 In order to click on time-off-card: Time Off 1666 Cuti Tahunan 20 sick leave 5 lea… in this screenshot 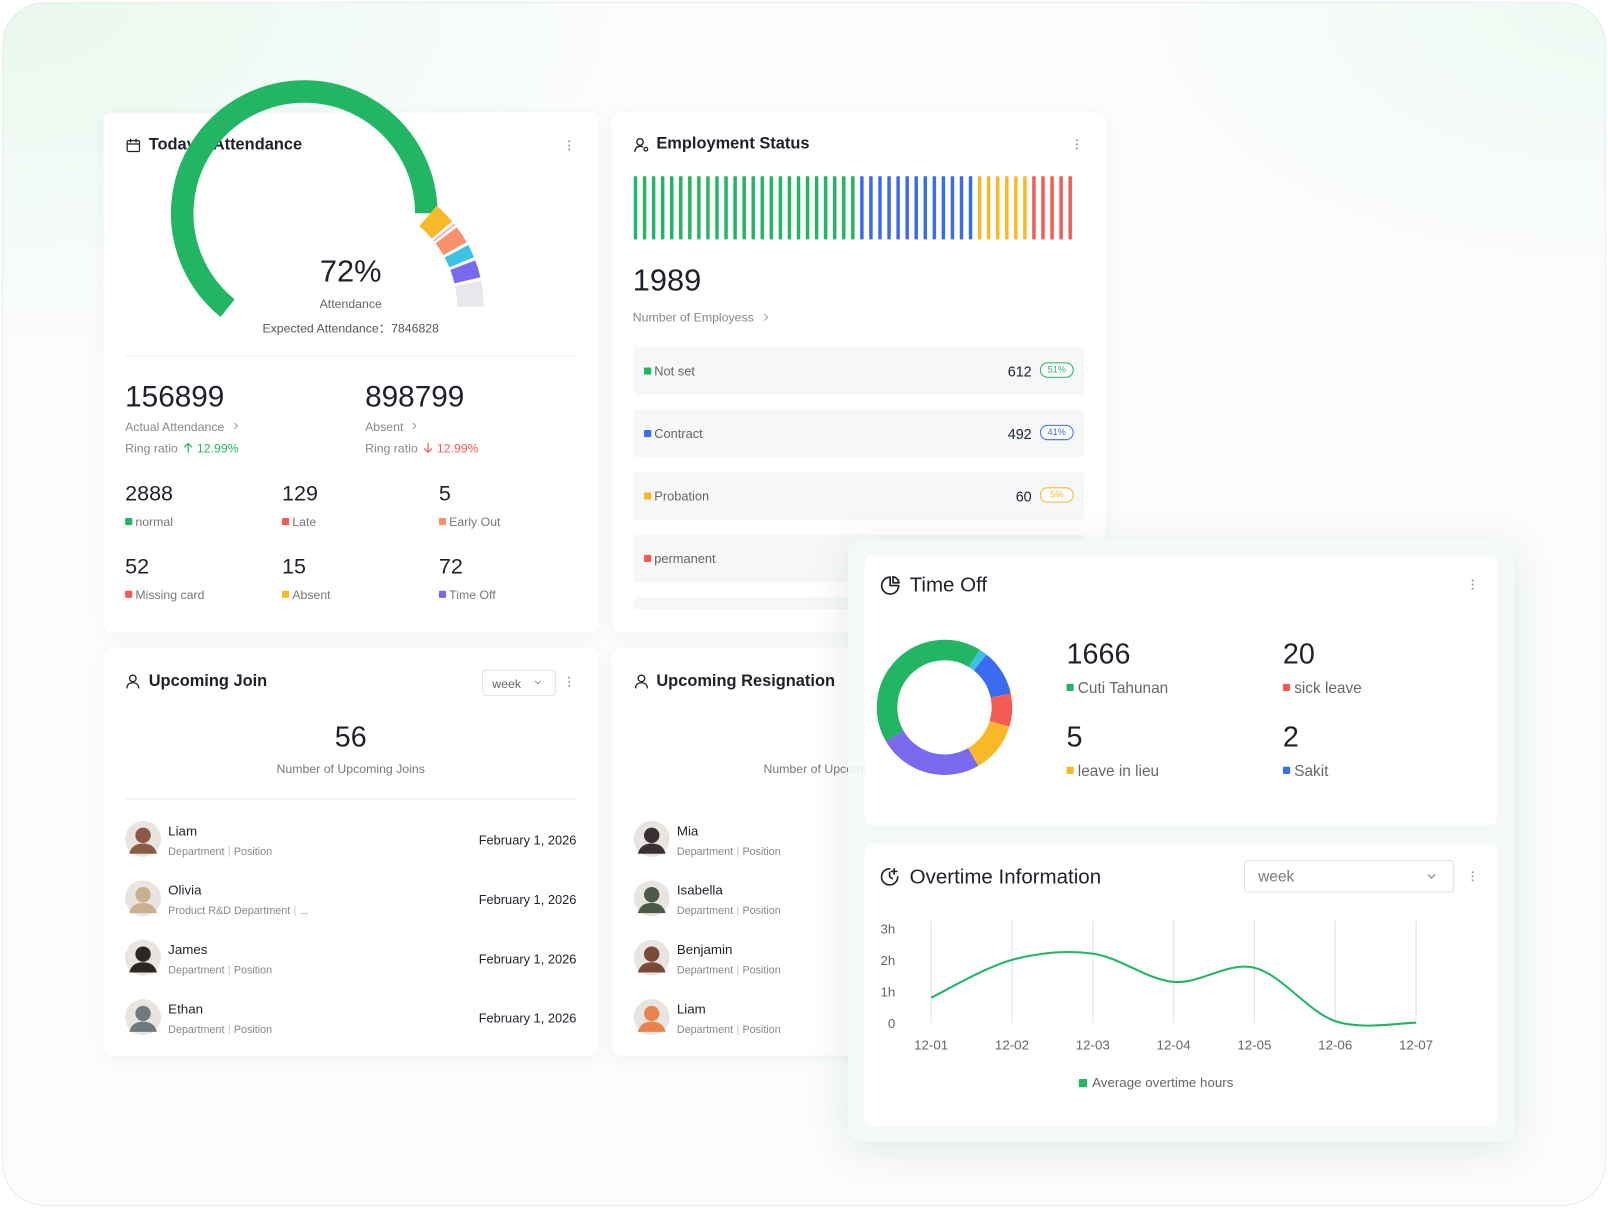, I will do `click(1181, 690)`.